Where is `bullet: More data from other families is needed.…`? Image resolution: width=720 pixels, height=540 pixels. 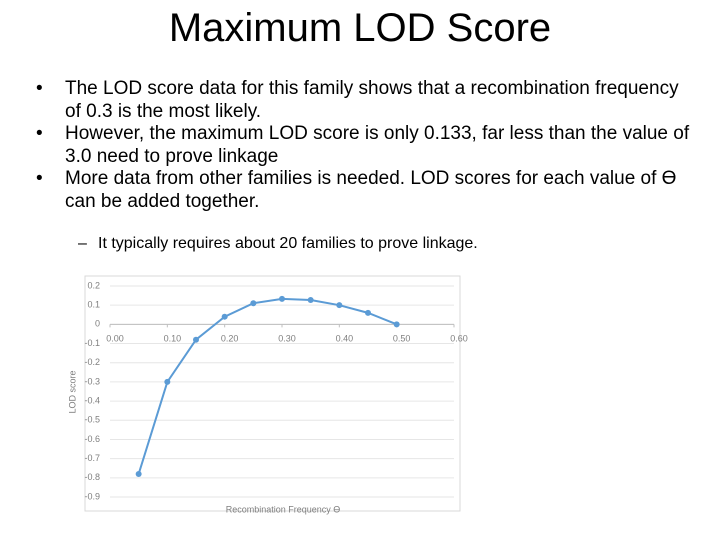 bullet: More data from other families is needed.… is located at coordinates (360, 190).